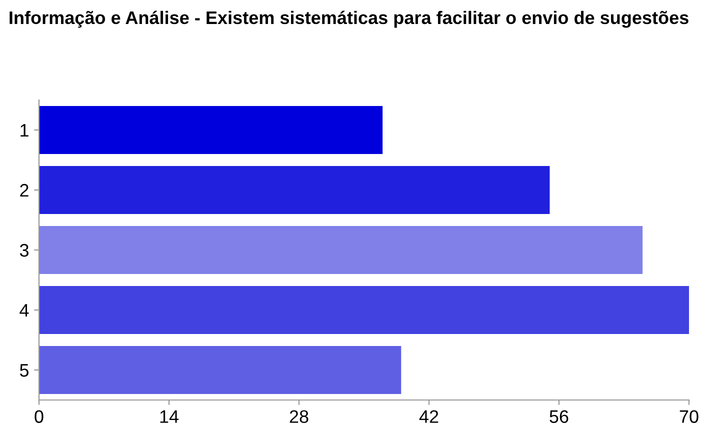  Describe the element at coordinates (428, 416) in the screenshot. I see `x-tick-label: 42` at that location.